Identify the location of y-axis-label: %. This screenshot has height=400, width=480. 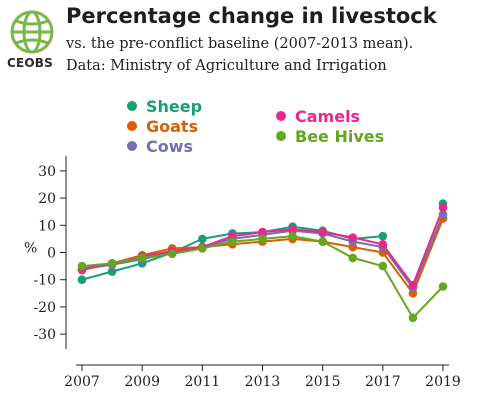
(30, 249).